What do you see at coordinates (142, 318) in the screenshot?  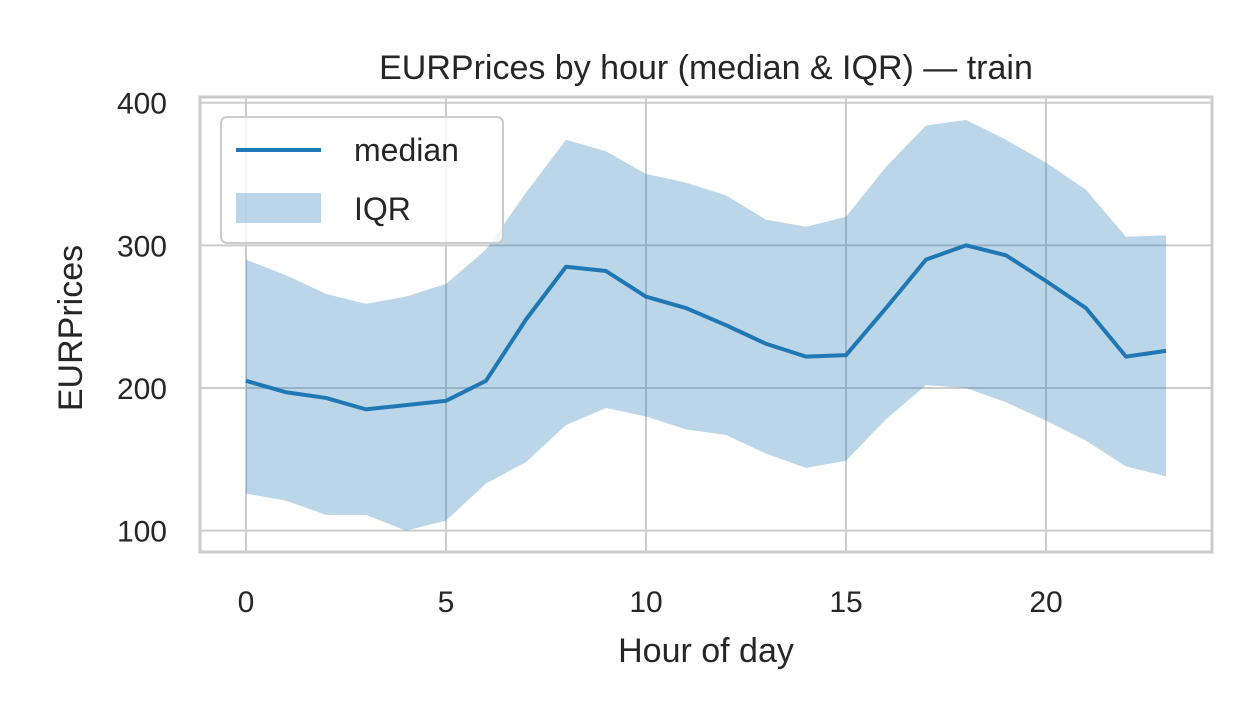 I see `y-tick-labels: 100 200 300 400` at bounding box center [142, 318].